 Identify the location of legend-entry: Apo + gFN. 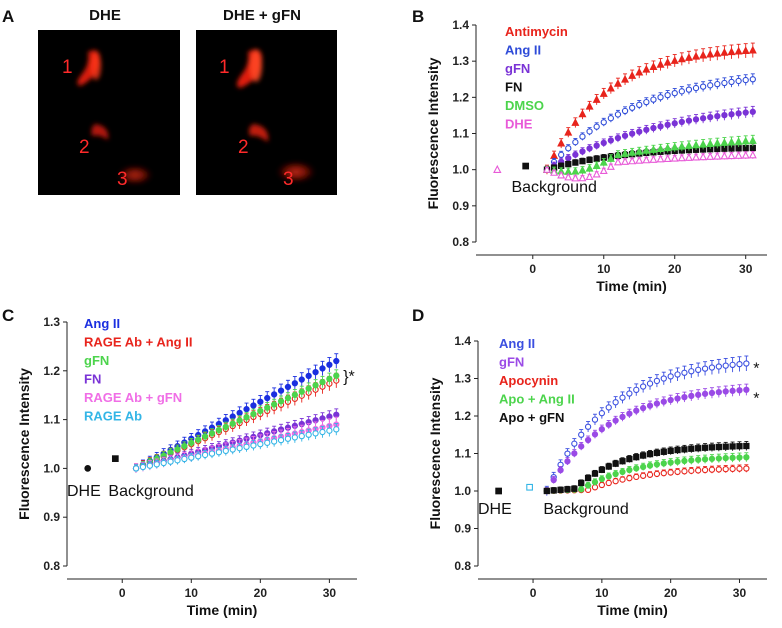
(531, 417).